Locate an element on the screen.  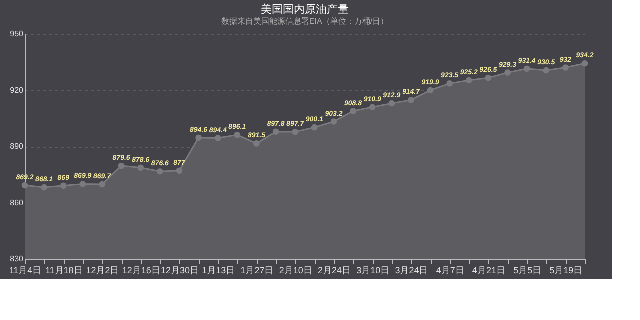
x-tick-label: 5月5日 is located at coordinates (528, 271).